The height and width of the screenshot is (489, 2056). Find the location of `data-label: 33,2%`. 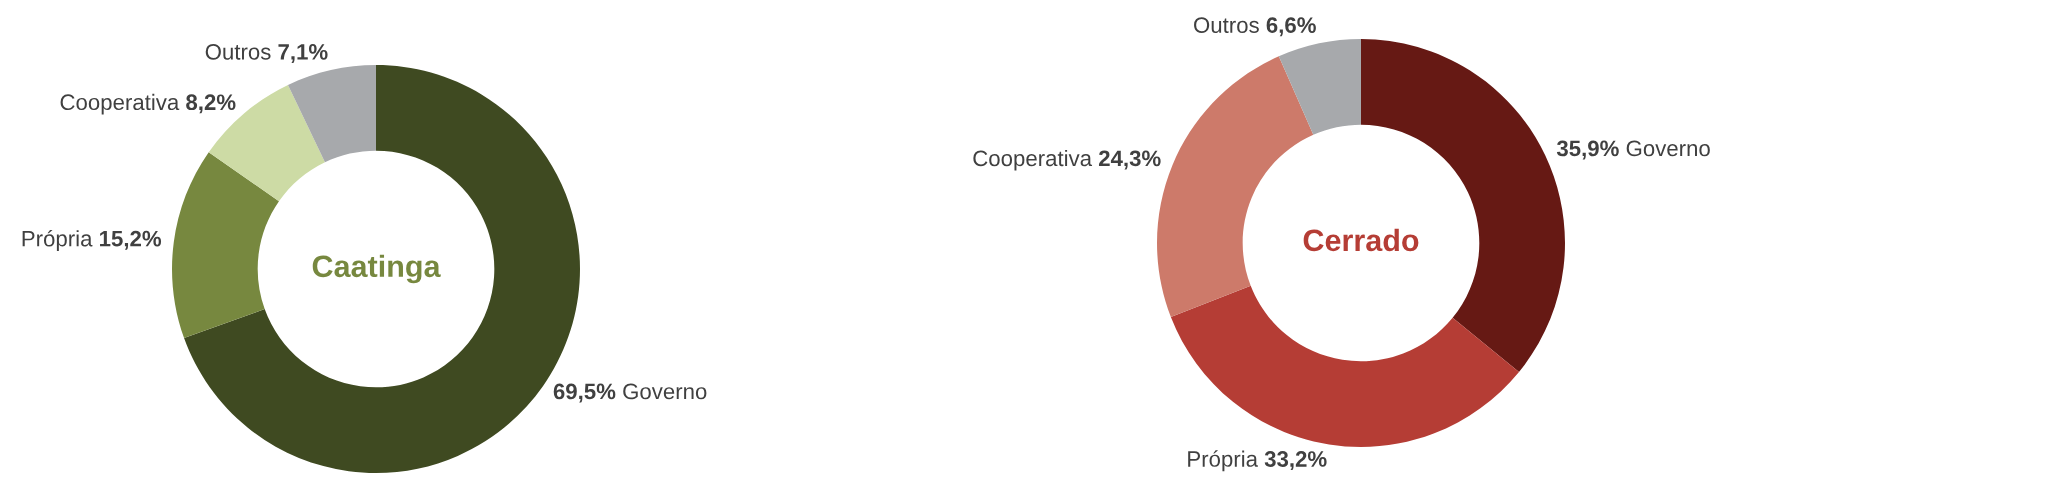

data-label: 33,2% is located at coordinates (1295, 461).